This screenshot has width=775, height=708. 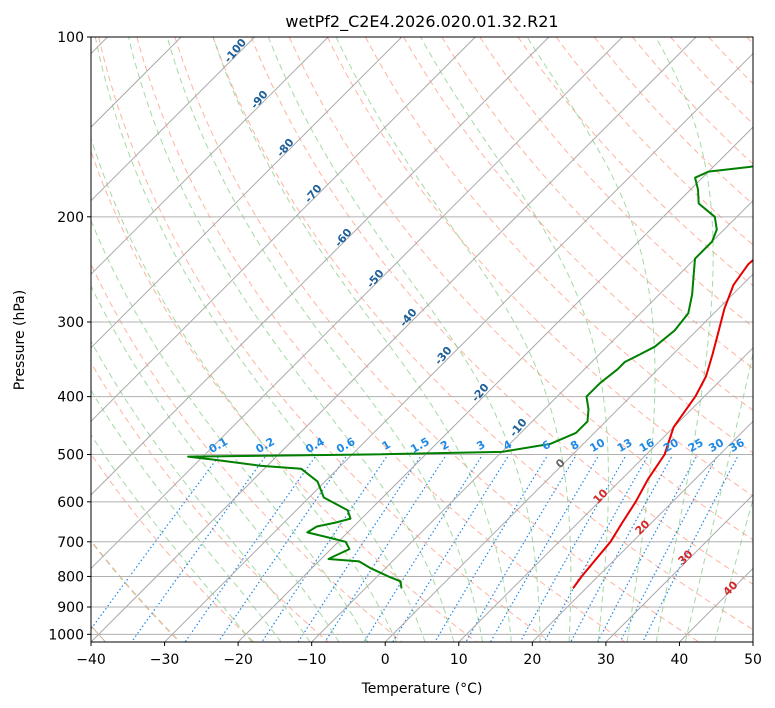 I want to click on y-tick-label: 600, so click(x=70, y=503).